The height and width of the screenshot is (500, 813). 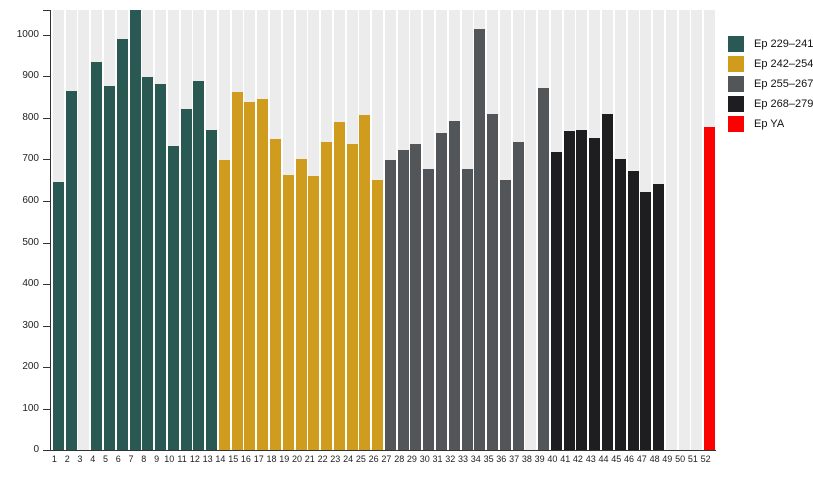 I want to click on legend-label: Ep 268–279, so click(x=783, y=104).